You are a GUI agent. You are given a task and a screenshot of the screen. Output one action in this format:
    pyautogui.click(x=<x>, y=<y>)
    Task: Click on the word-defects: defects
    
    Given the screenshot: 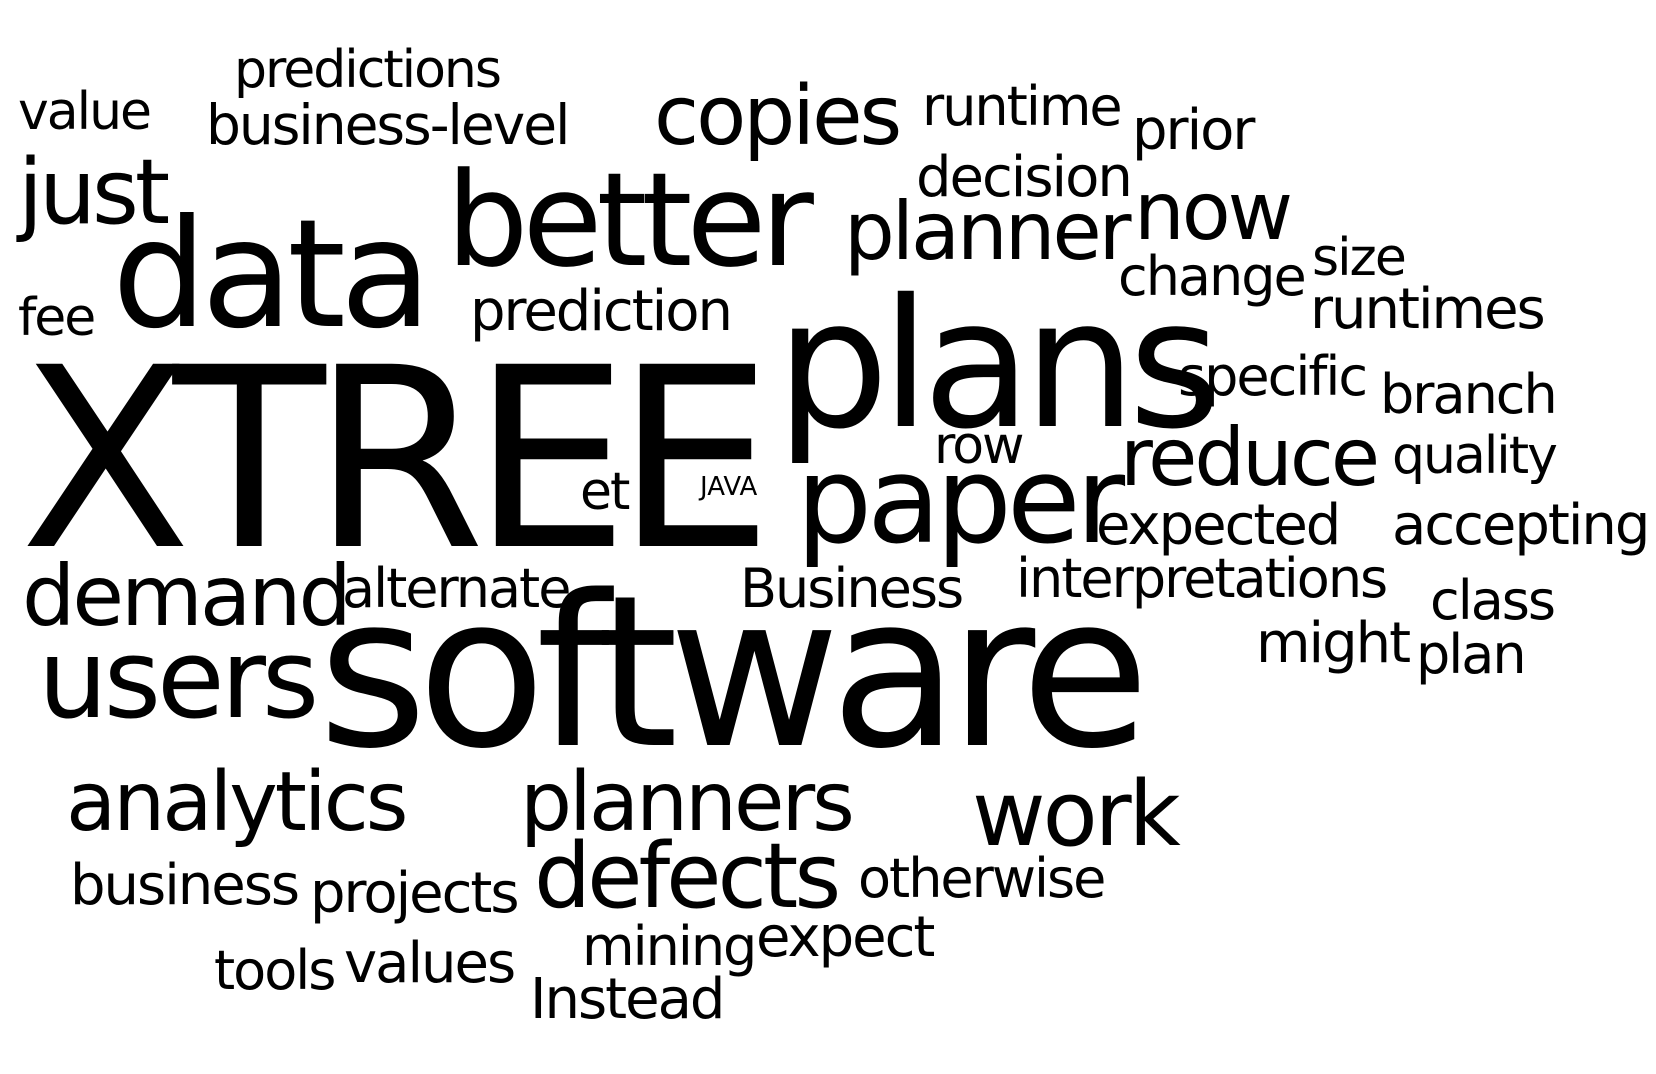 What is the action you would take?
    pyautogui.click(x=687, y=876)
    